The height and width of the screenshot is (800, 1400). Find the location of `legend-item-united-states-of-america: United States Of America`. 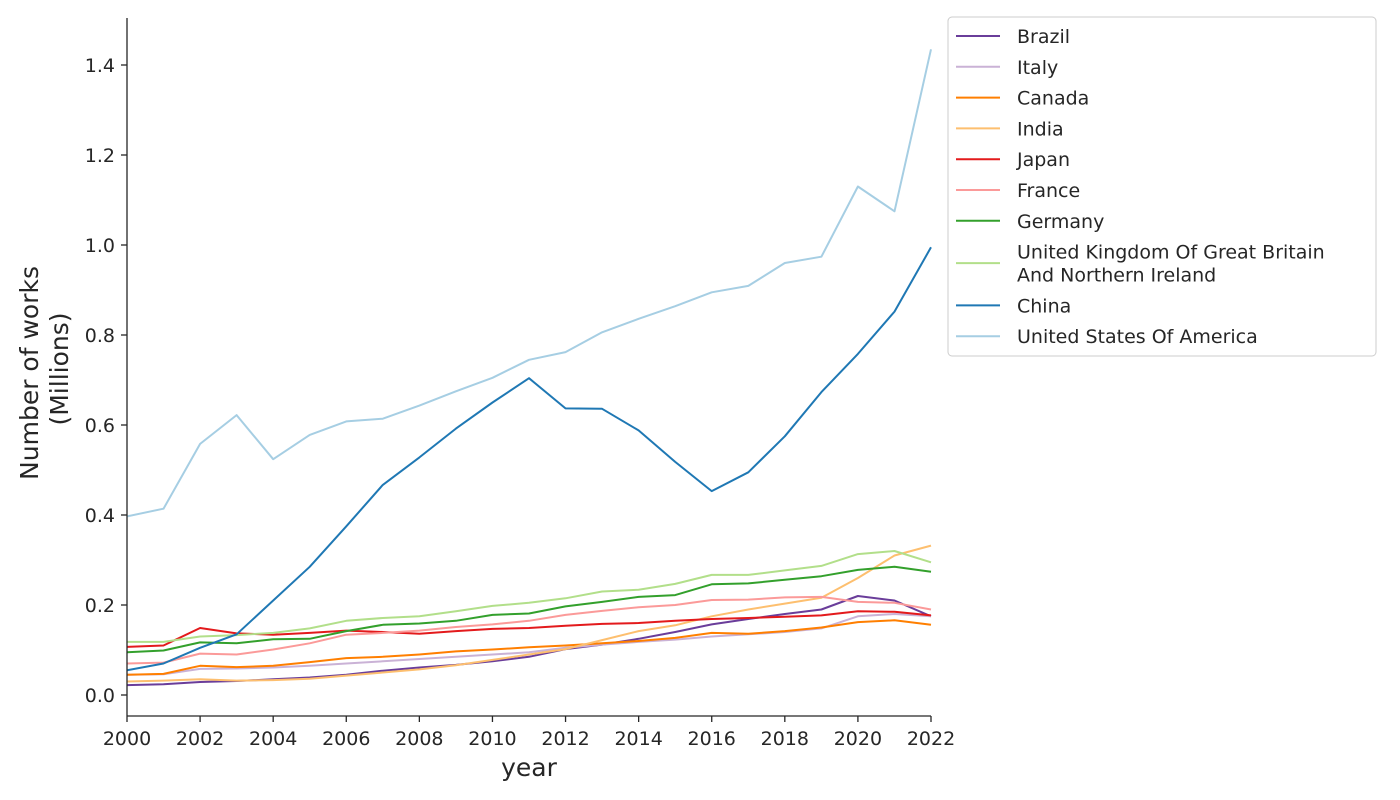

legend-item-united-states-of-america: United States Of America is located at coordinates (1107, 337).